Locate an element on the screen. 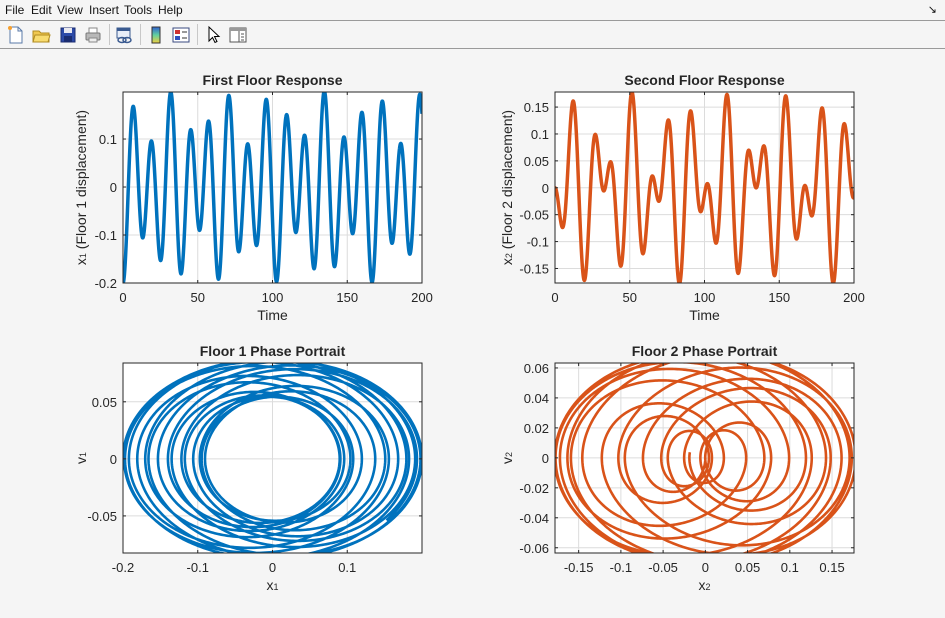  property-panel-icon is located at coordinates (238, 35).